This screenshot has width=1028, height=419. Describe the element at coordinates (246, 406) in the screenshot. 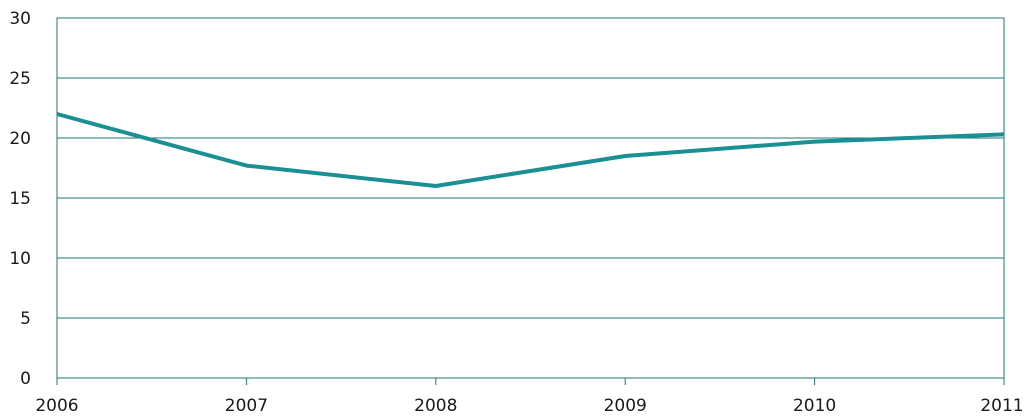

I see `x-tick-label: 2007` at that location.